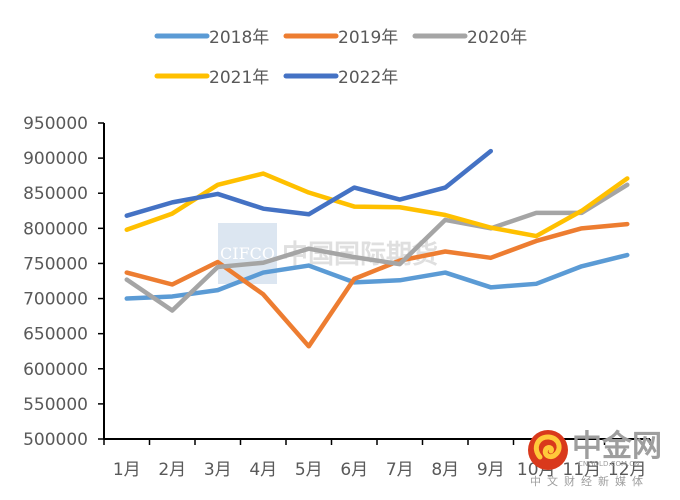 This screenshot has width=680, height=500. I want to click on x-ticks: 1月 2月 3月 4月 5月 6月 7月 8月 9月 10月 11月 12月, so click(377, 459).